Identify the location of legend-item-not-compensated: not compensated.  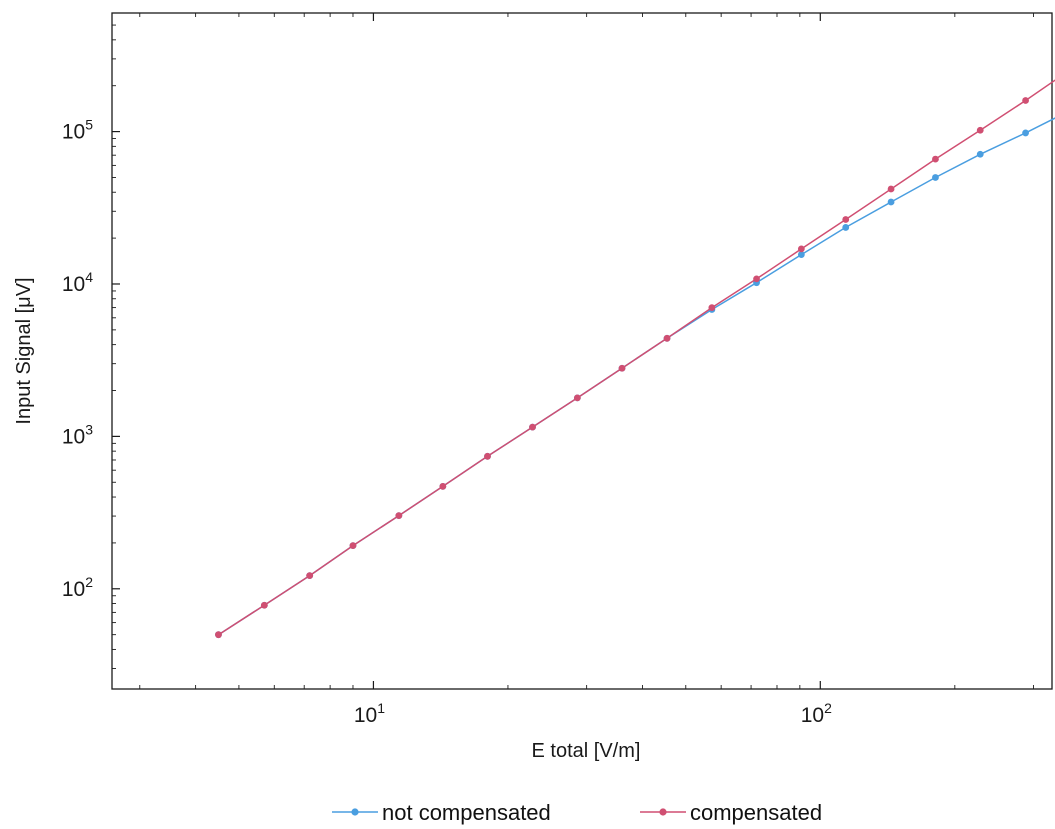
(441, 812).